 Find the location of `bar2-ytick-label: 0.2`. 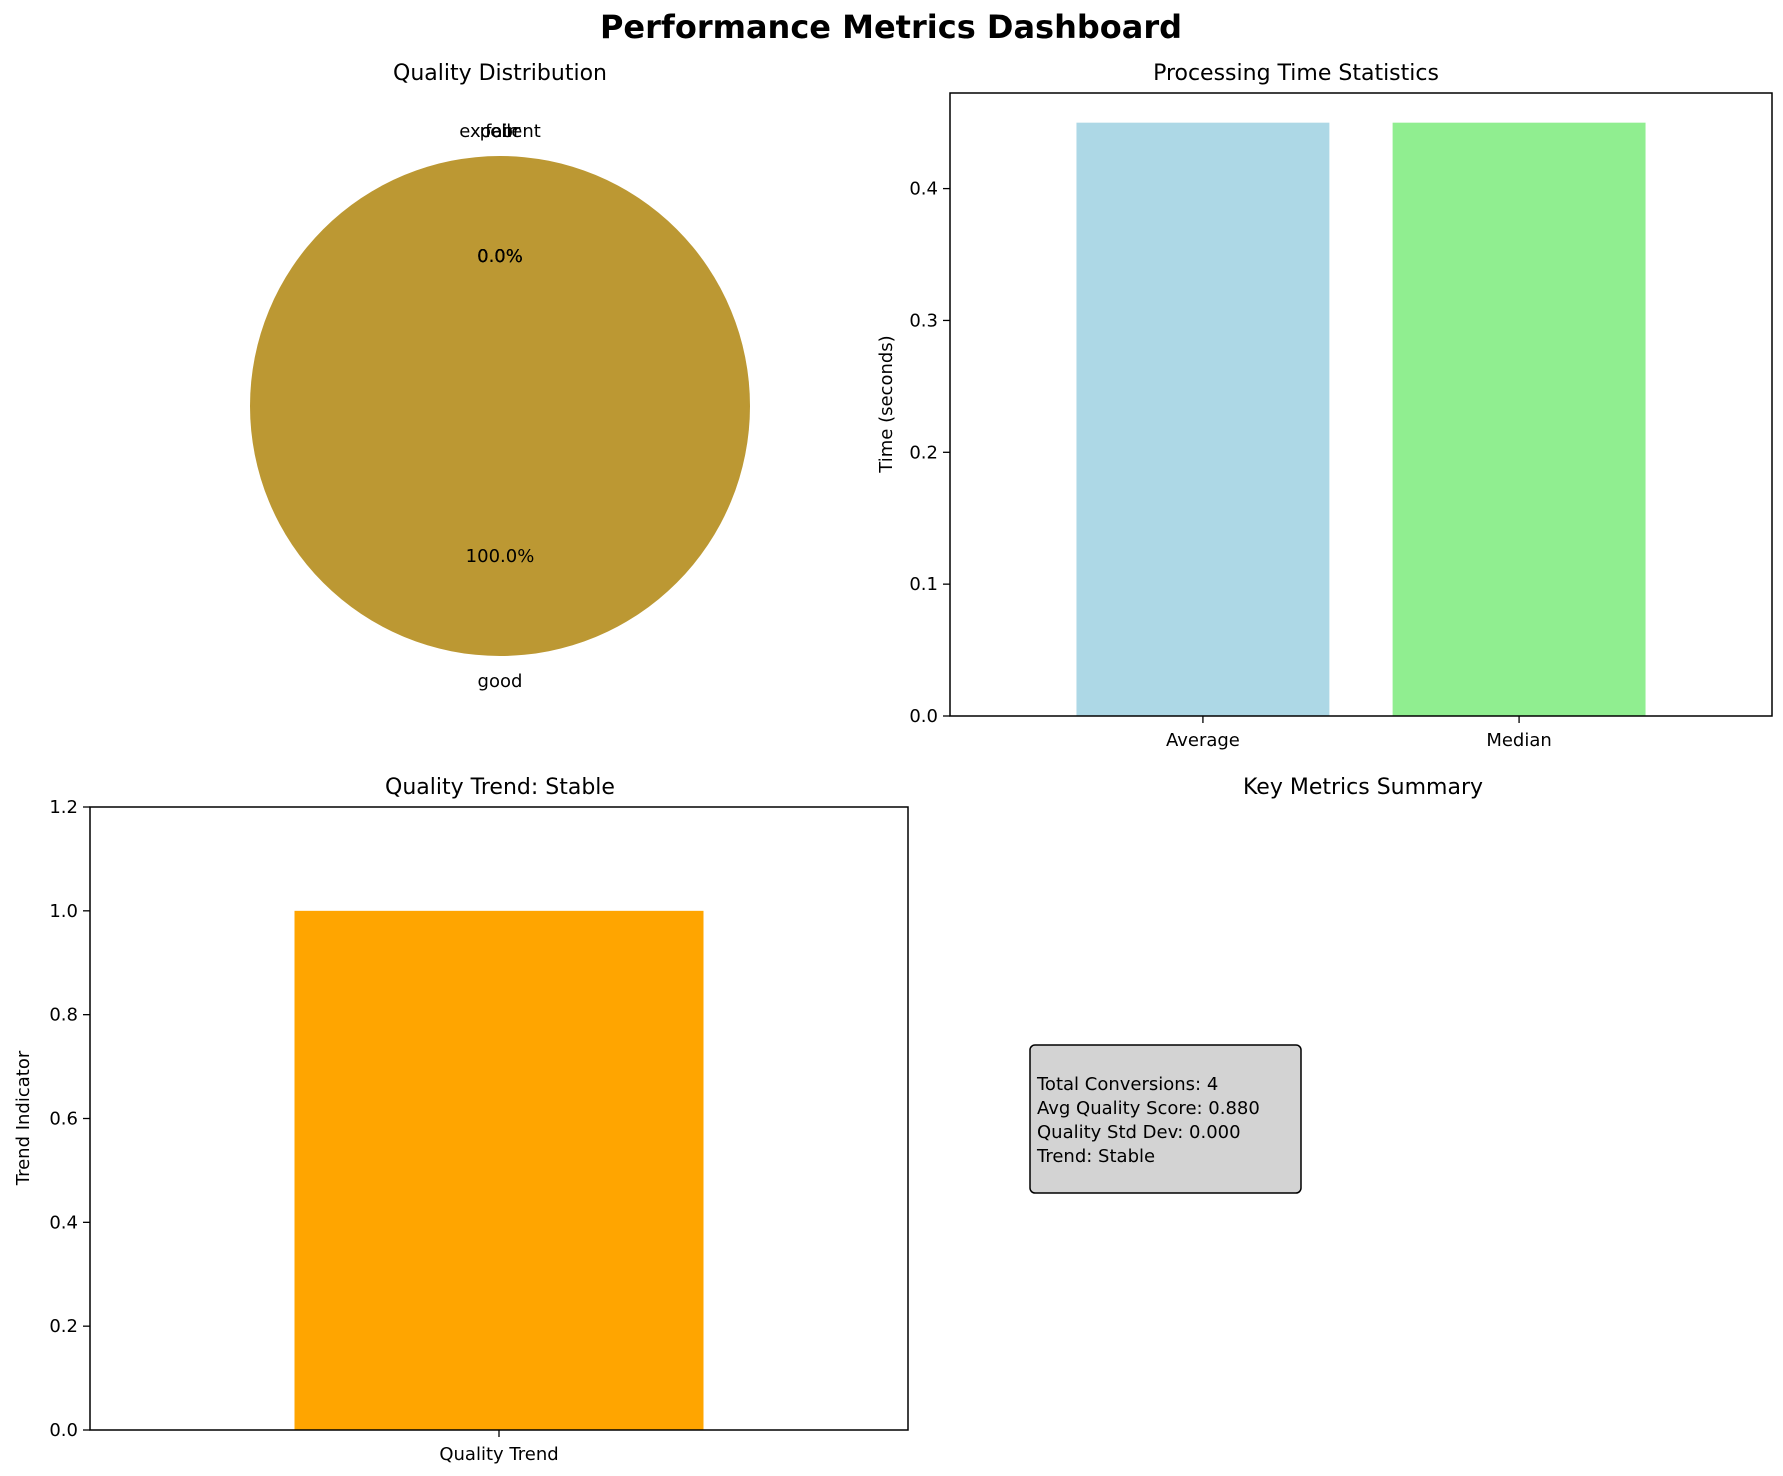

bar2-ytick-label: 0.2 is located at coordinates (63, 1326).